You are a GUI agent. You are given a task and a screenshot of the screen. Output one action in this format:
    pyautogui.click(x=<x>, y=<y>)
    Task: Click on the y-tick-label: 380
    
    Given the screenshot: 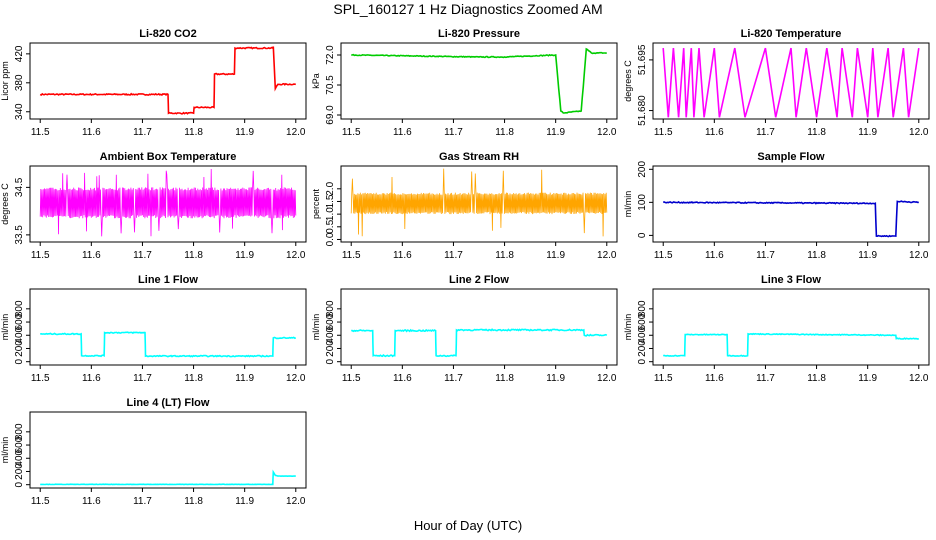 What is the action you would take?
    pyautogui.click(x=19, y=82)
    